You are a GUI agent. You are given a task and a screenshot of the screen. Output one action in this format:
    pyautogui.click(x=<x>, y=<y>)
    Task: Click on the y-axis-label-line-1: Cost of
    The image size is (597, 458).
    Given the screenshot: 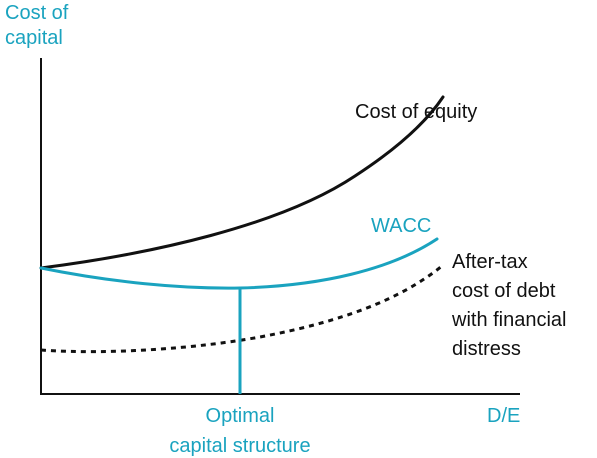 What is the action you would take?
    pyautogui.click(x=37, y=13)
    